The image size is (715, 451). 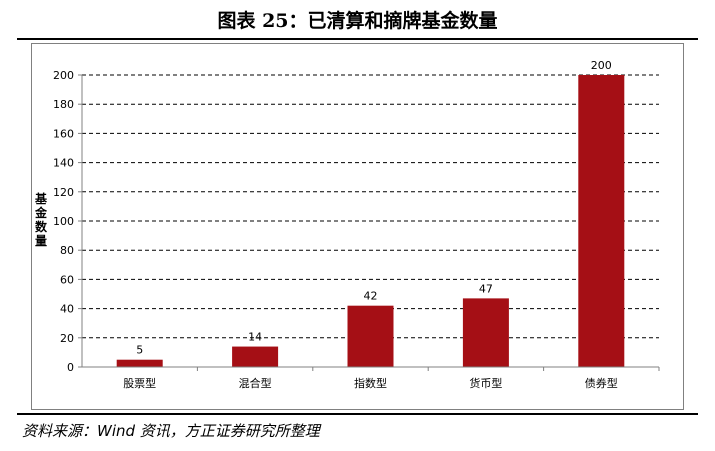 What do you see at coordinates (63, 221) in the screenshot?
I see `y-tick-label: 100` at bounding box center [63, 221].